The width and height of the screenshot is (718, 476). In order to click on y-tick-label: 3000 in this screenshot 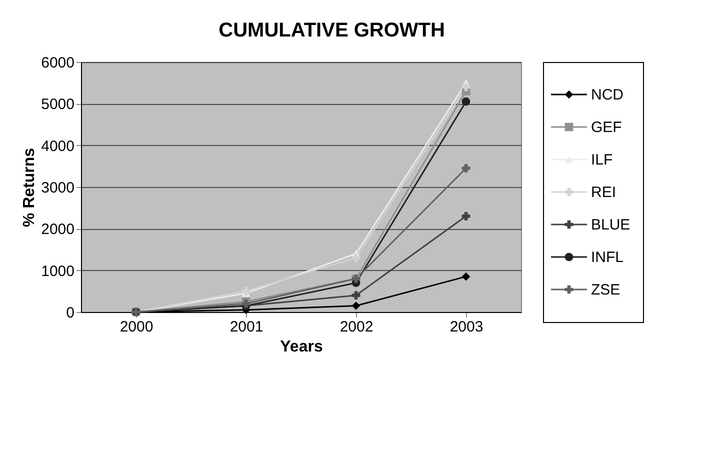, I will do `click(57, 188)`.